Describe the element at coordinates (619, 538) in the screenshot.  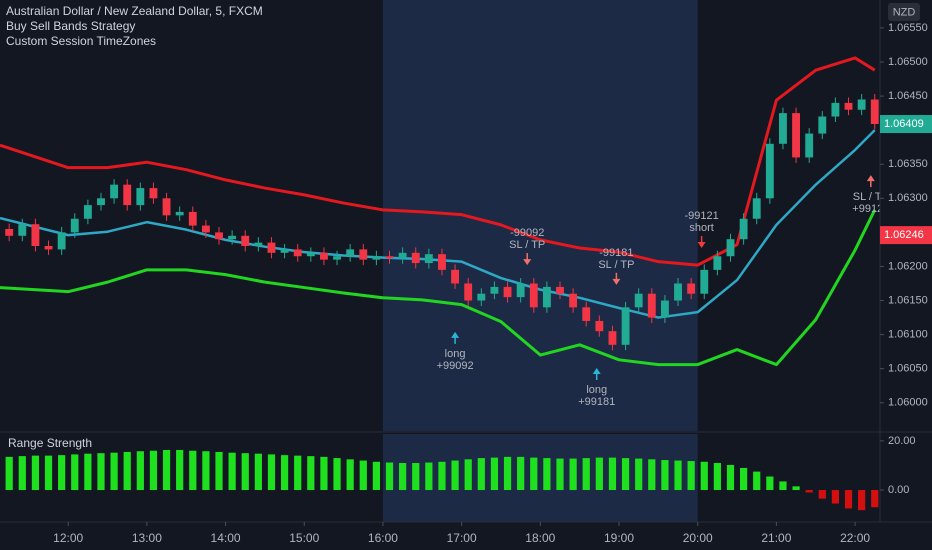
I see `x-tick-label: 19:00` at that location.